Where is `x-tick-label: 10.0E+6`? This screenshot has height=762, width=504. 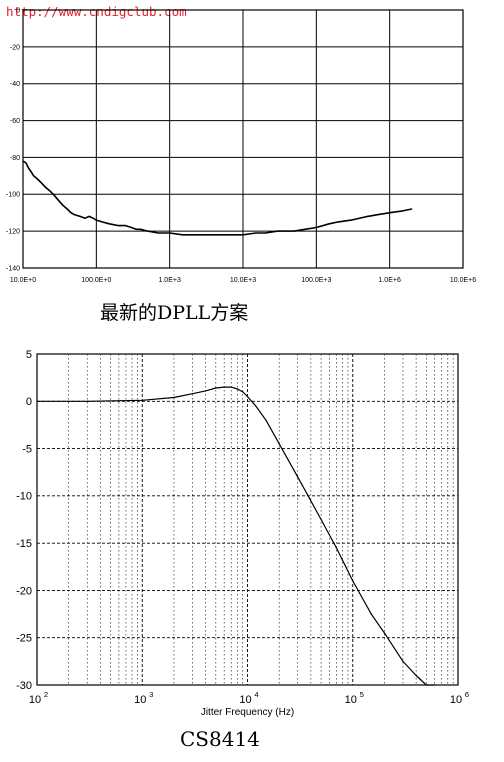
x-tick-label: 10.0E+6 is located at coordinates (463, 280).